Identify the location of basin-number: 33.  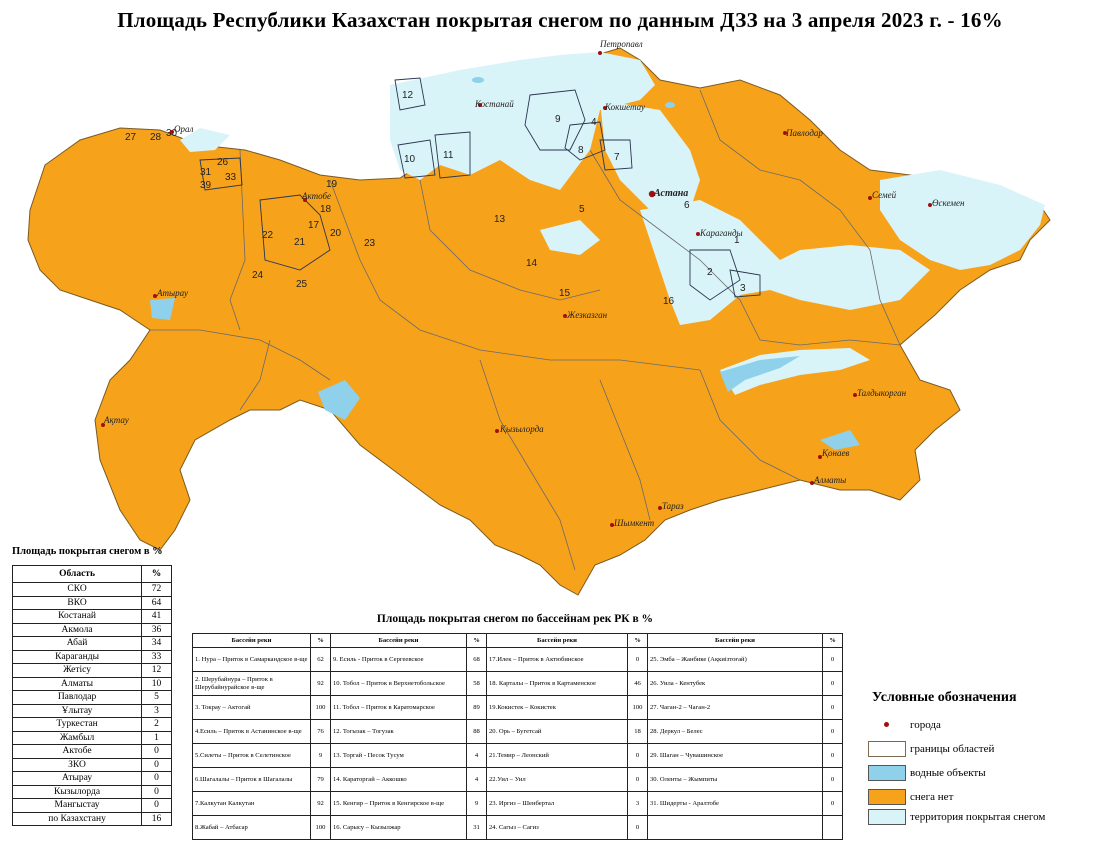
(231, 177).